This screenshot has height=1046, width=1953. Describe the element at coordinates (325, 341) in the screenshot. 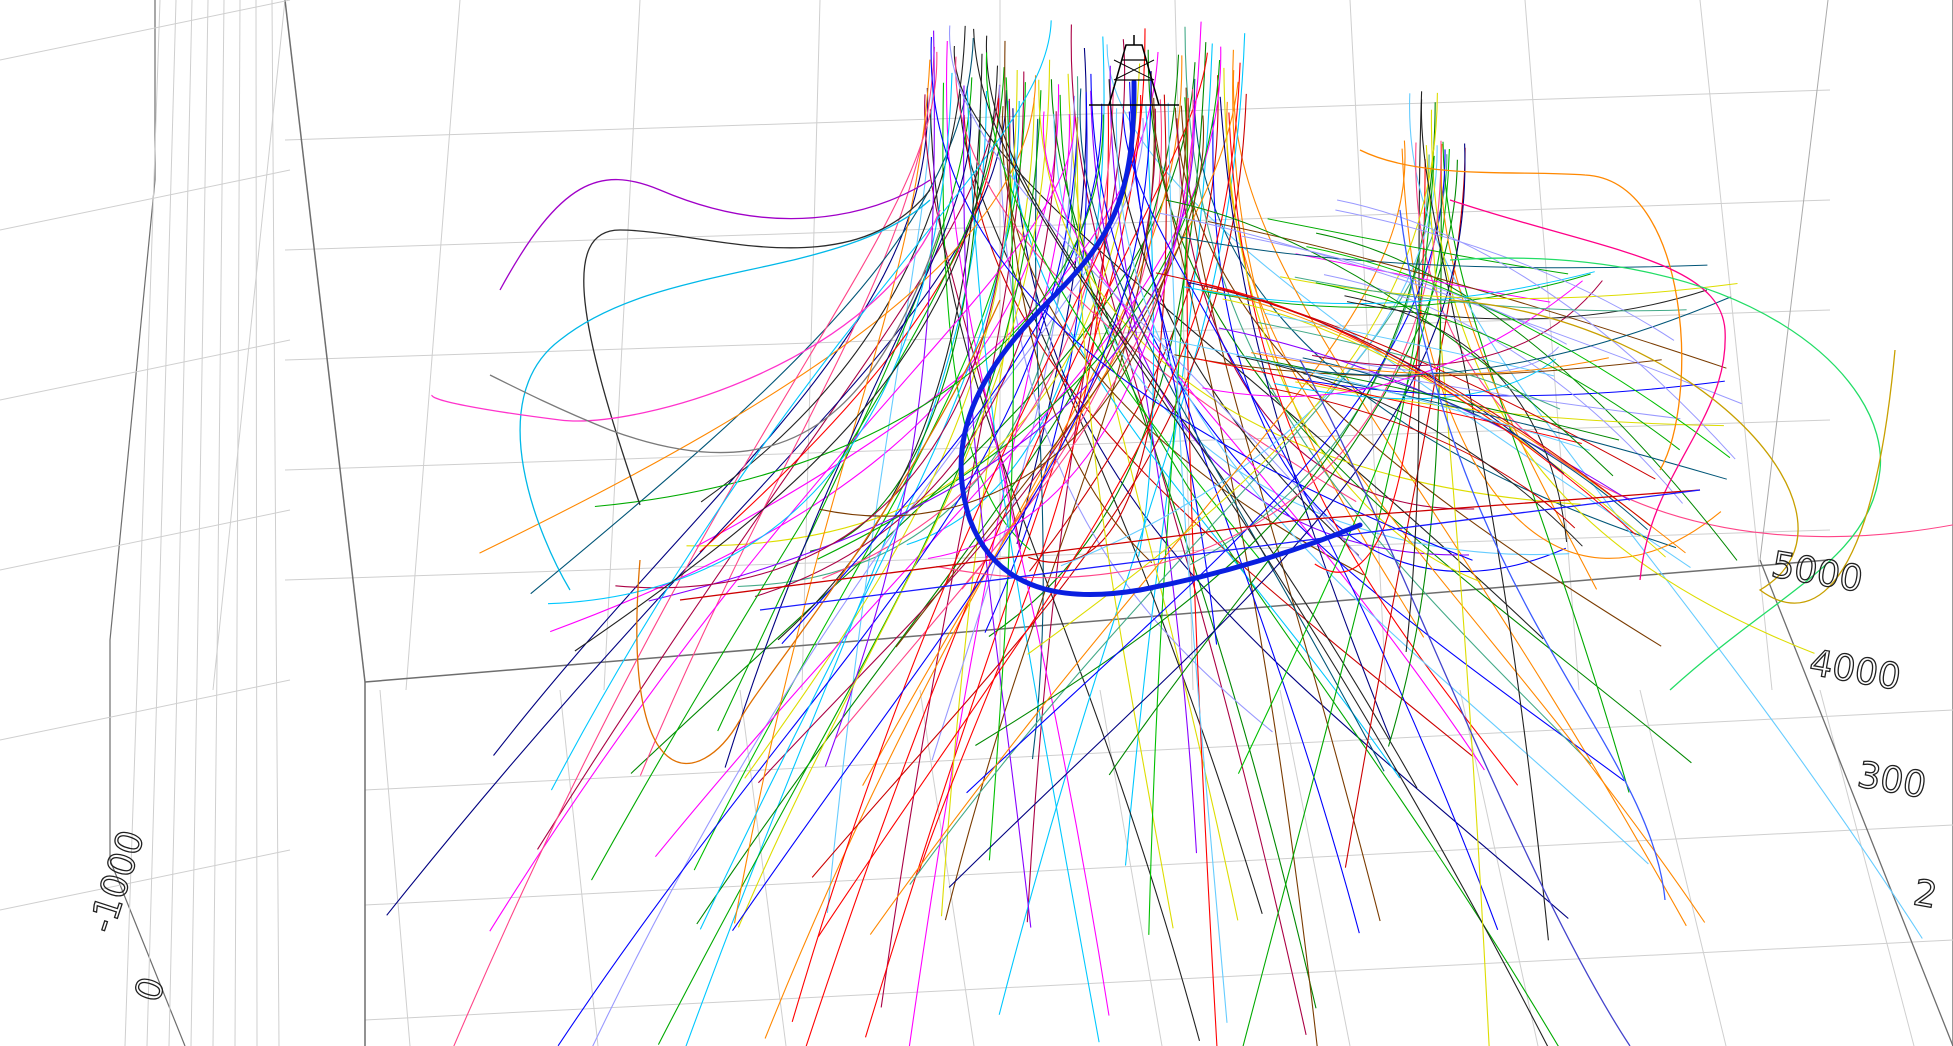

I see `left-wall-edge` at that location.